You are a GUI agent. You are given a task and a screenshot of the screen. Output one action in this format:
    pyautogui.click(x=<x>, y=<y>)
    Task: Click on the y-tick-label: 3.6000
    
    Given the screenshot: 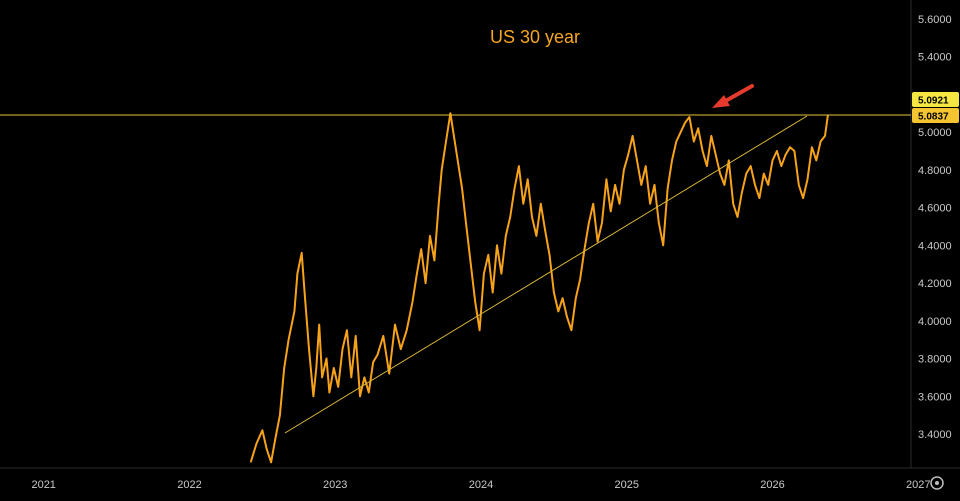 What is the action you would take?
    pyautogui.click(x=935, y=397)
    